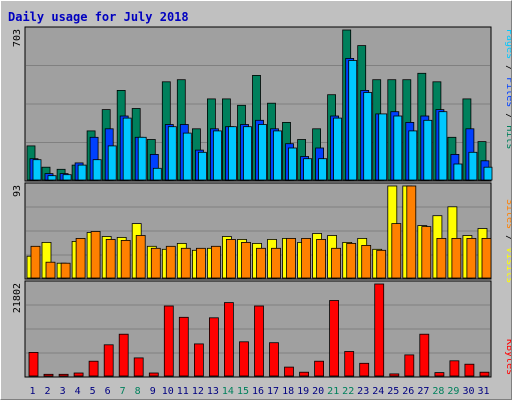  I want to click on day-label-11: 11, so click(183, 391).